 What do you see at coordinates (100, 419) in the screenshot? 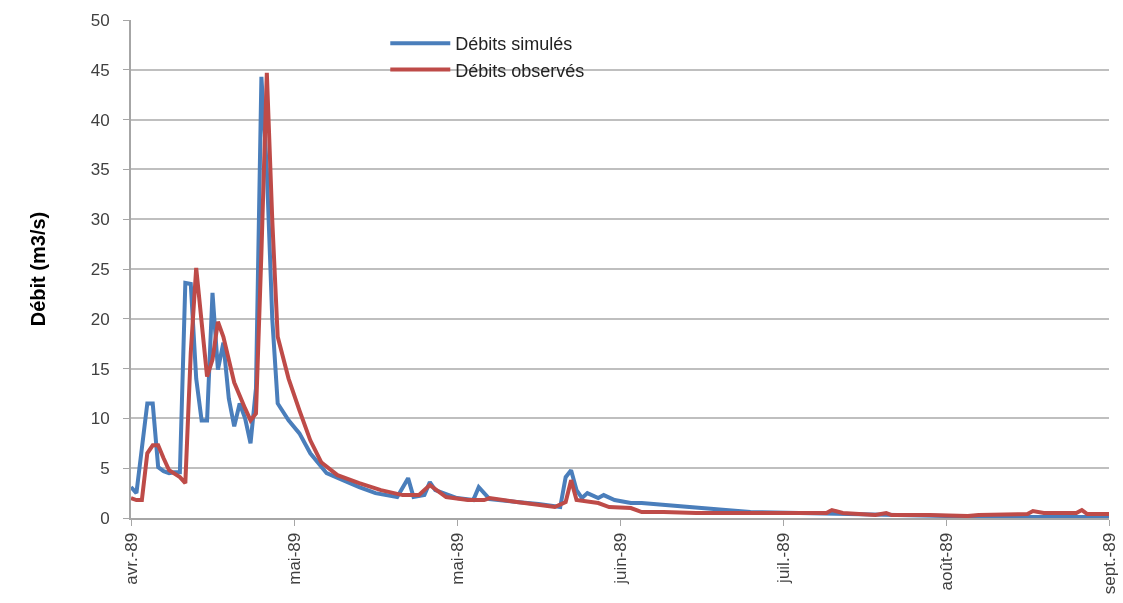
I see `y-tick-label: 10` at bounding box center [100, 419].